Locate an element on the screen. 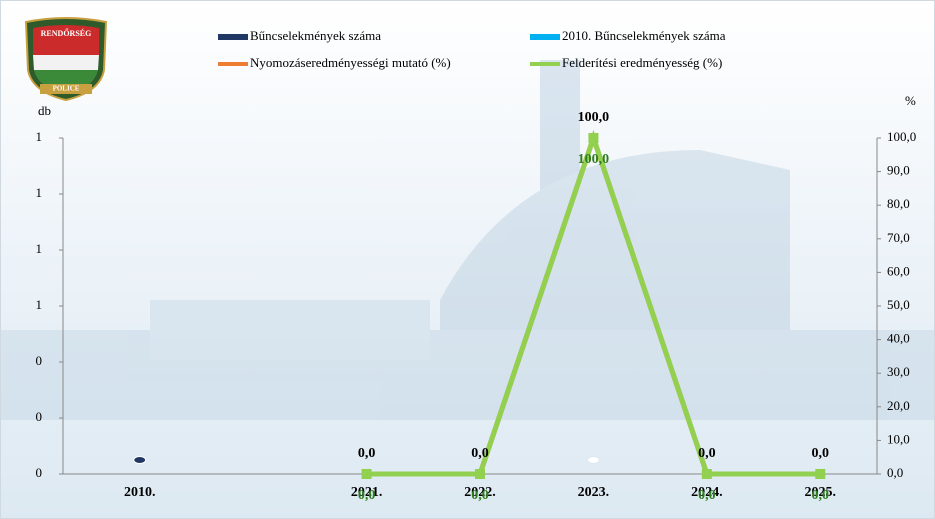  y2-tick-label: 0,0 is located at coordinates (895, 472).